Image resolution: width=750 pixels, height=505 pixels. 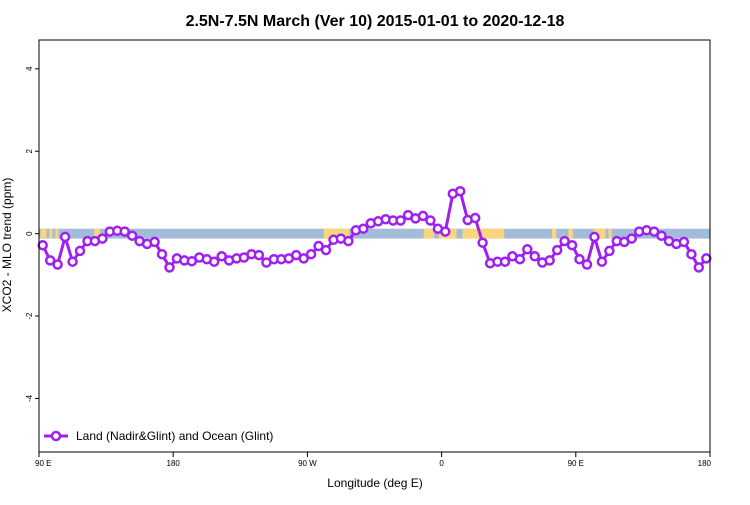 I want to click on x-tick-label: 0, so click(x=441, y=463).